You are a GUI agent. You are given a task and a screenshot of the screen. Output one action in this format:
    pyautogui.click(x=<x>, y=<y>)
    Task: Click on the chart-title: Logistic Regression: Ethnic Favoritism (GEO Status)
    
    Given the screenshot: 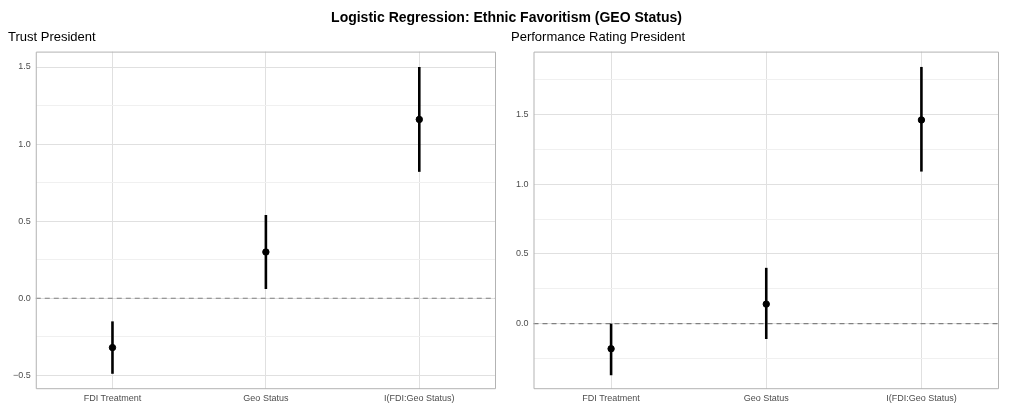 What is the action you would take?
    pyautogui.click(x=506, y=17)
    